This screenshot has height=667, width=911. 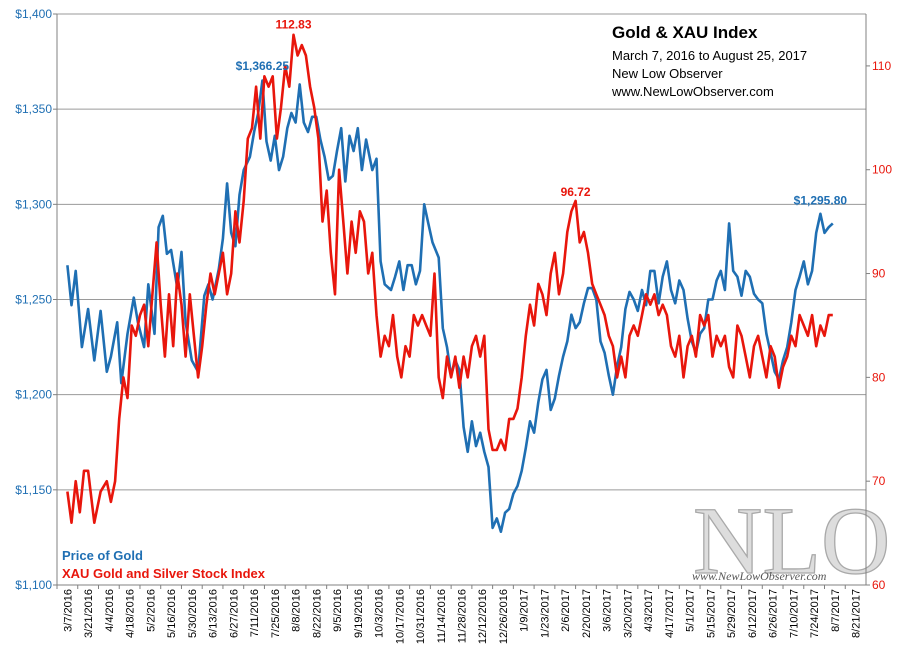 I want to click on x-tick-label: 7/25/2016, so click(x=276, y=613).